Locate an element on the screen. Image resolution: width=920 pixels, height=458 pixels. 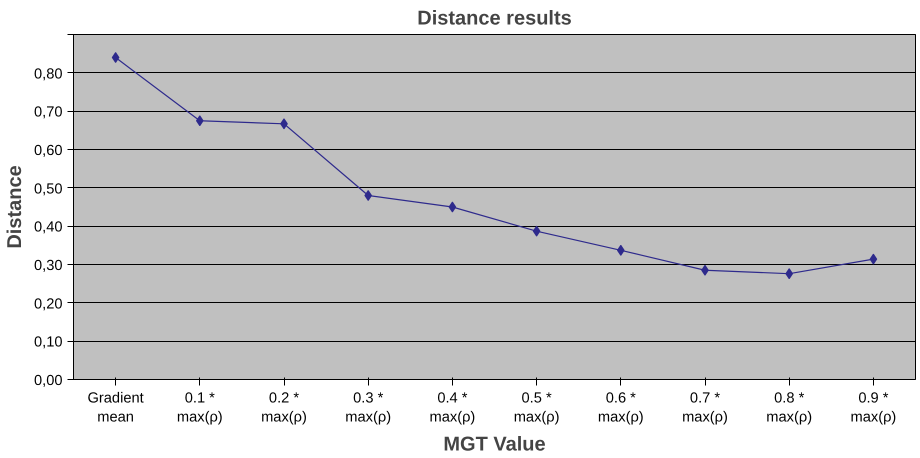
x-tick-label: 0.9 * max(ρ) is located at coordinates (873, 408).